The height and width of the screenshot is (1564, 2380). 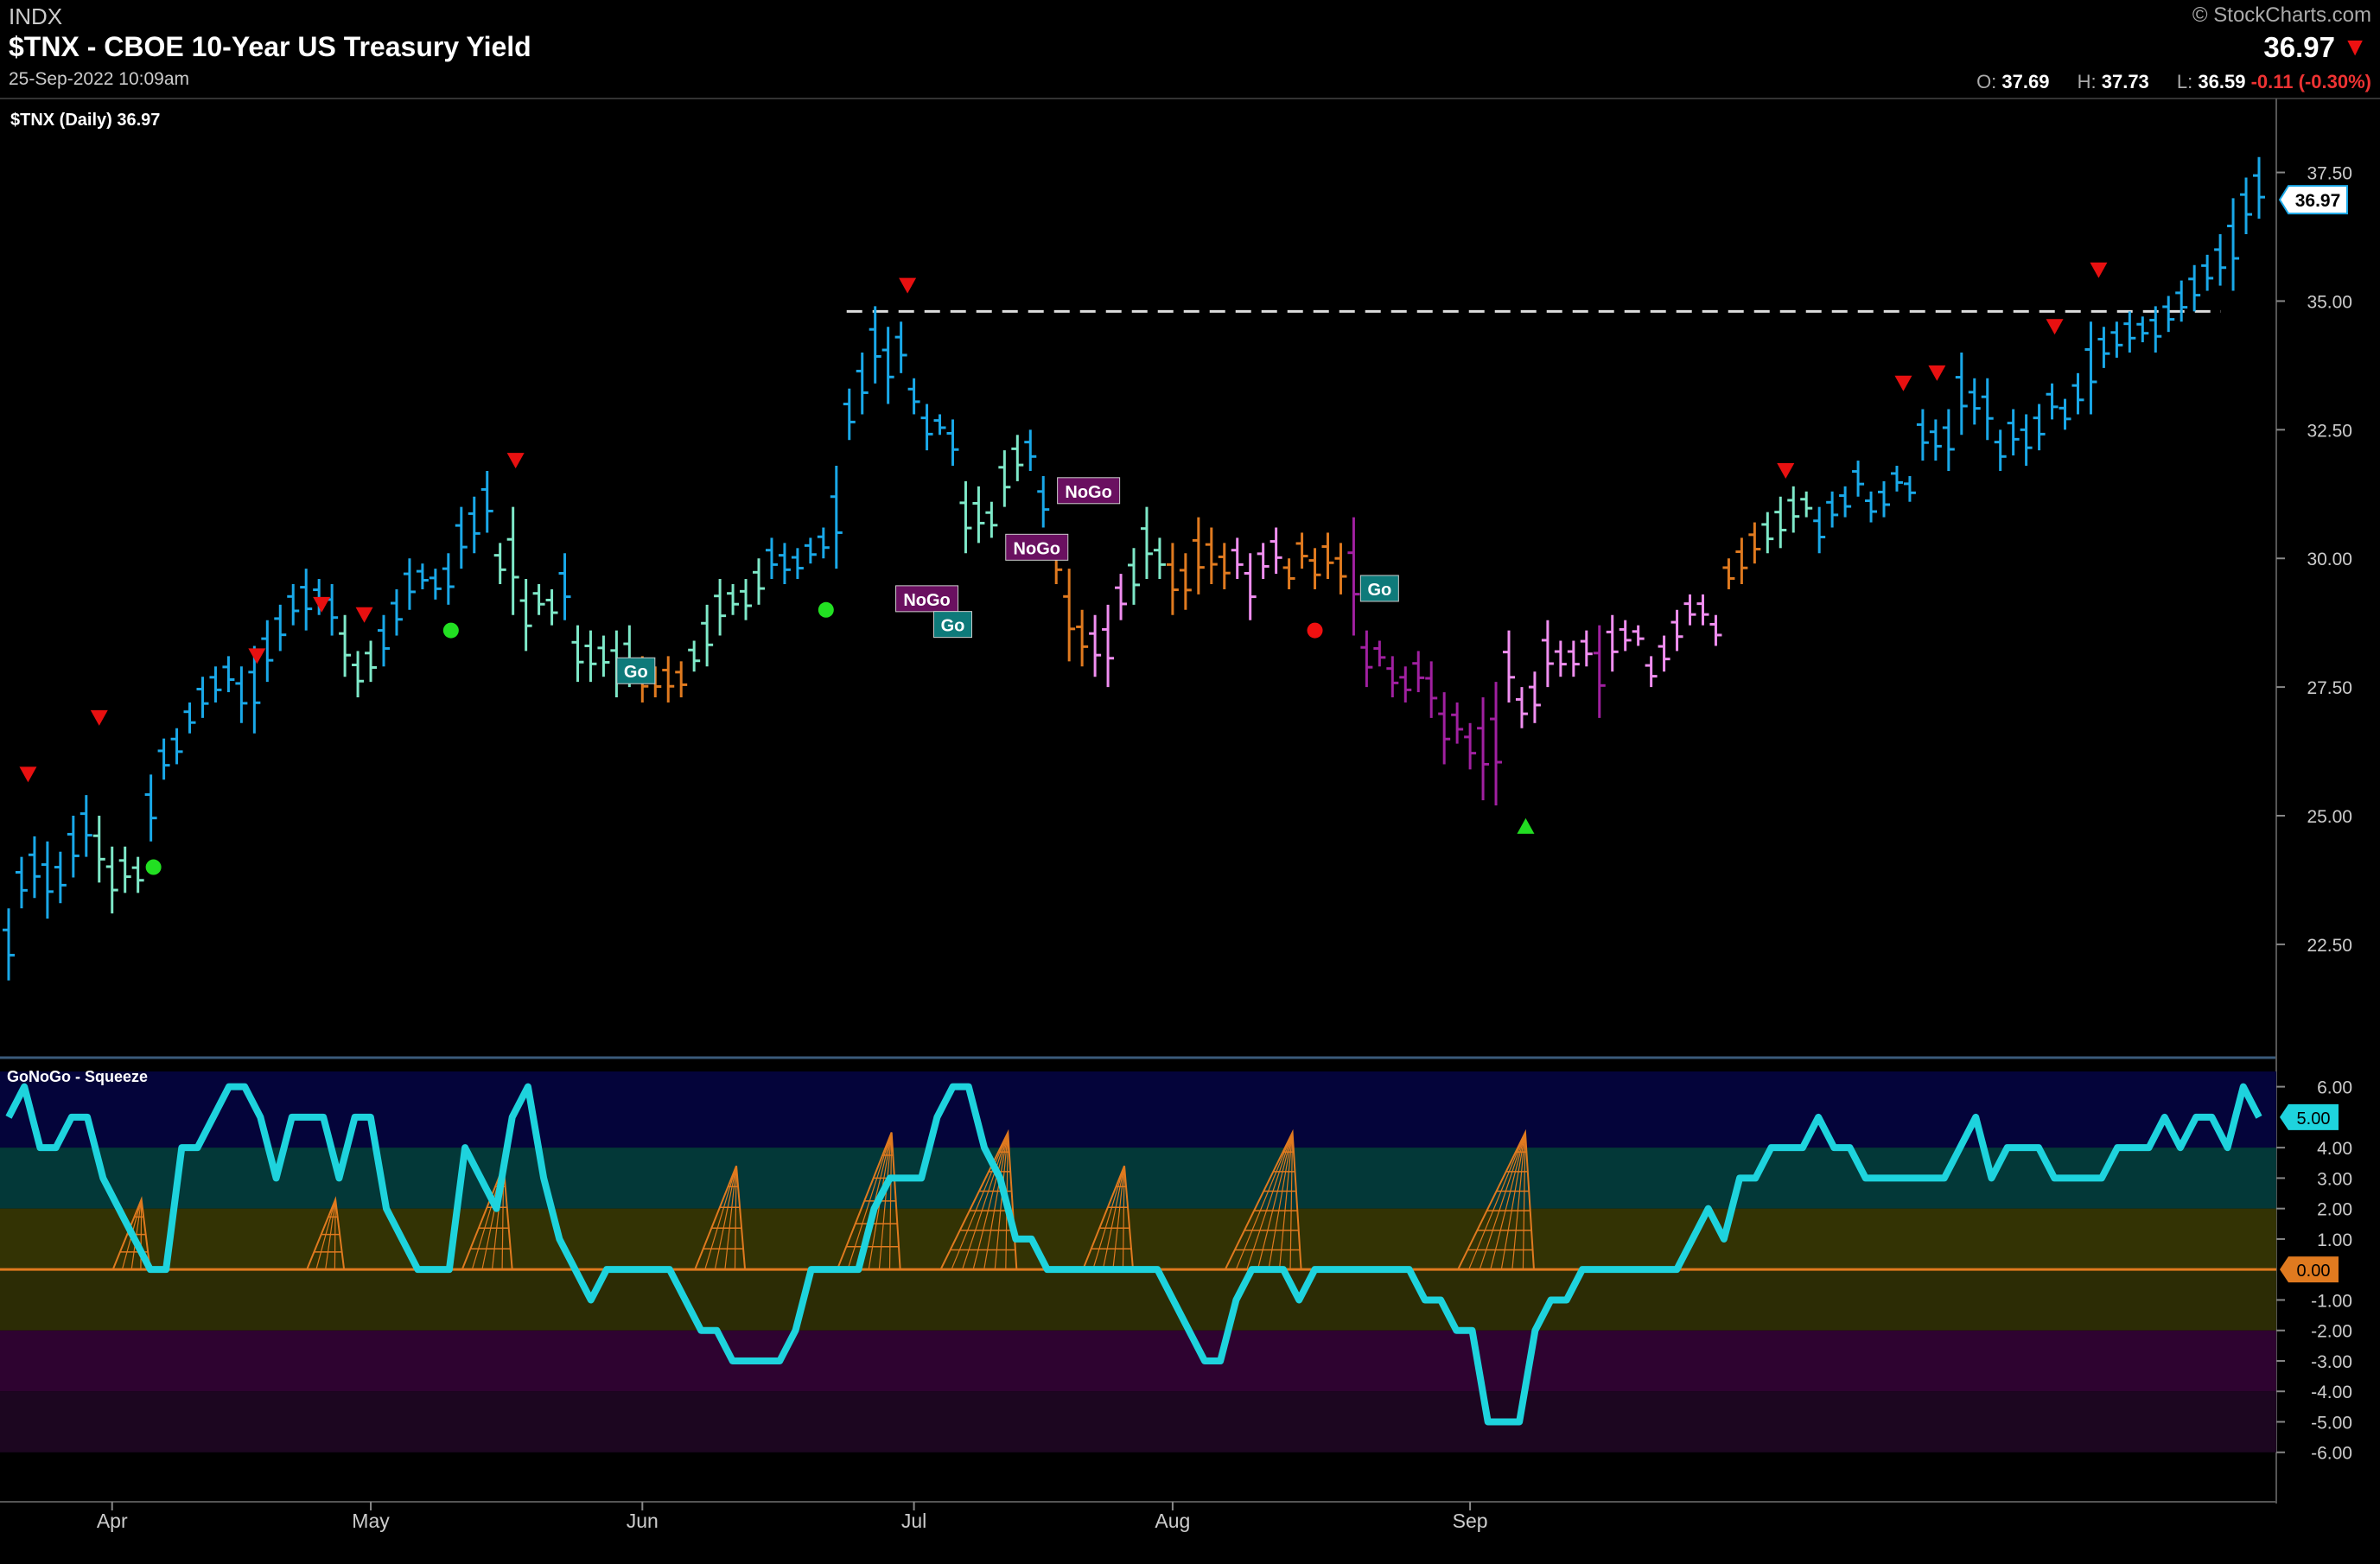 I want to click on price-tag-label: 36.97, so click(x=2318, y=201).